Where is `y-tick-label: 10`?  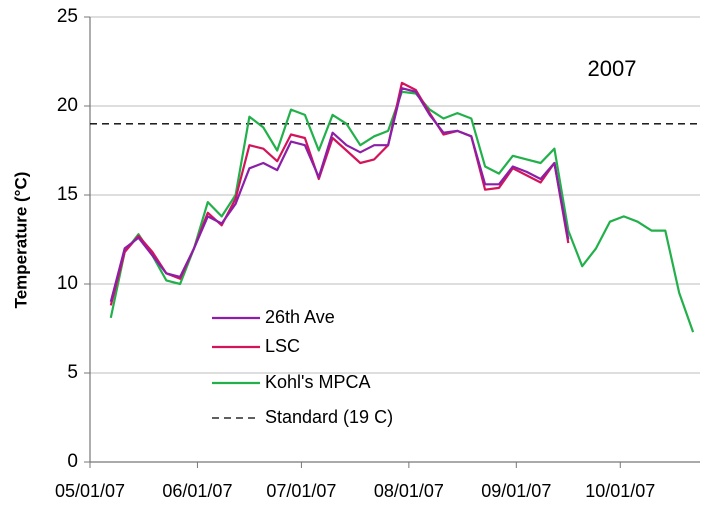
y-tick-label: 10 is located at coordinates (67, 283).